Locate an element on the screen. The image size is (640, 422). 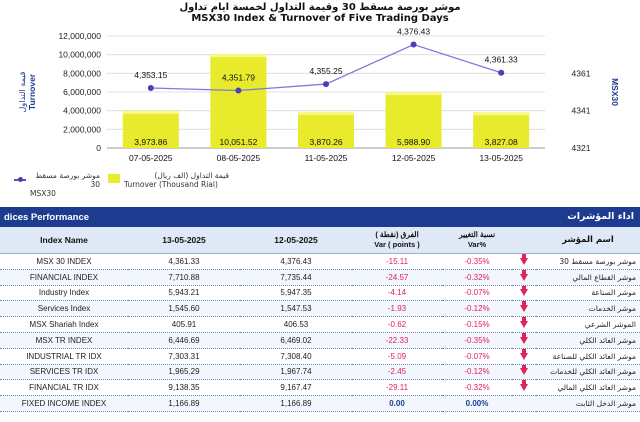
index-name: FIXED INCOME INDEX is located at coordinates (64, 403).